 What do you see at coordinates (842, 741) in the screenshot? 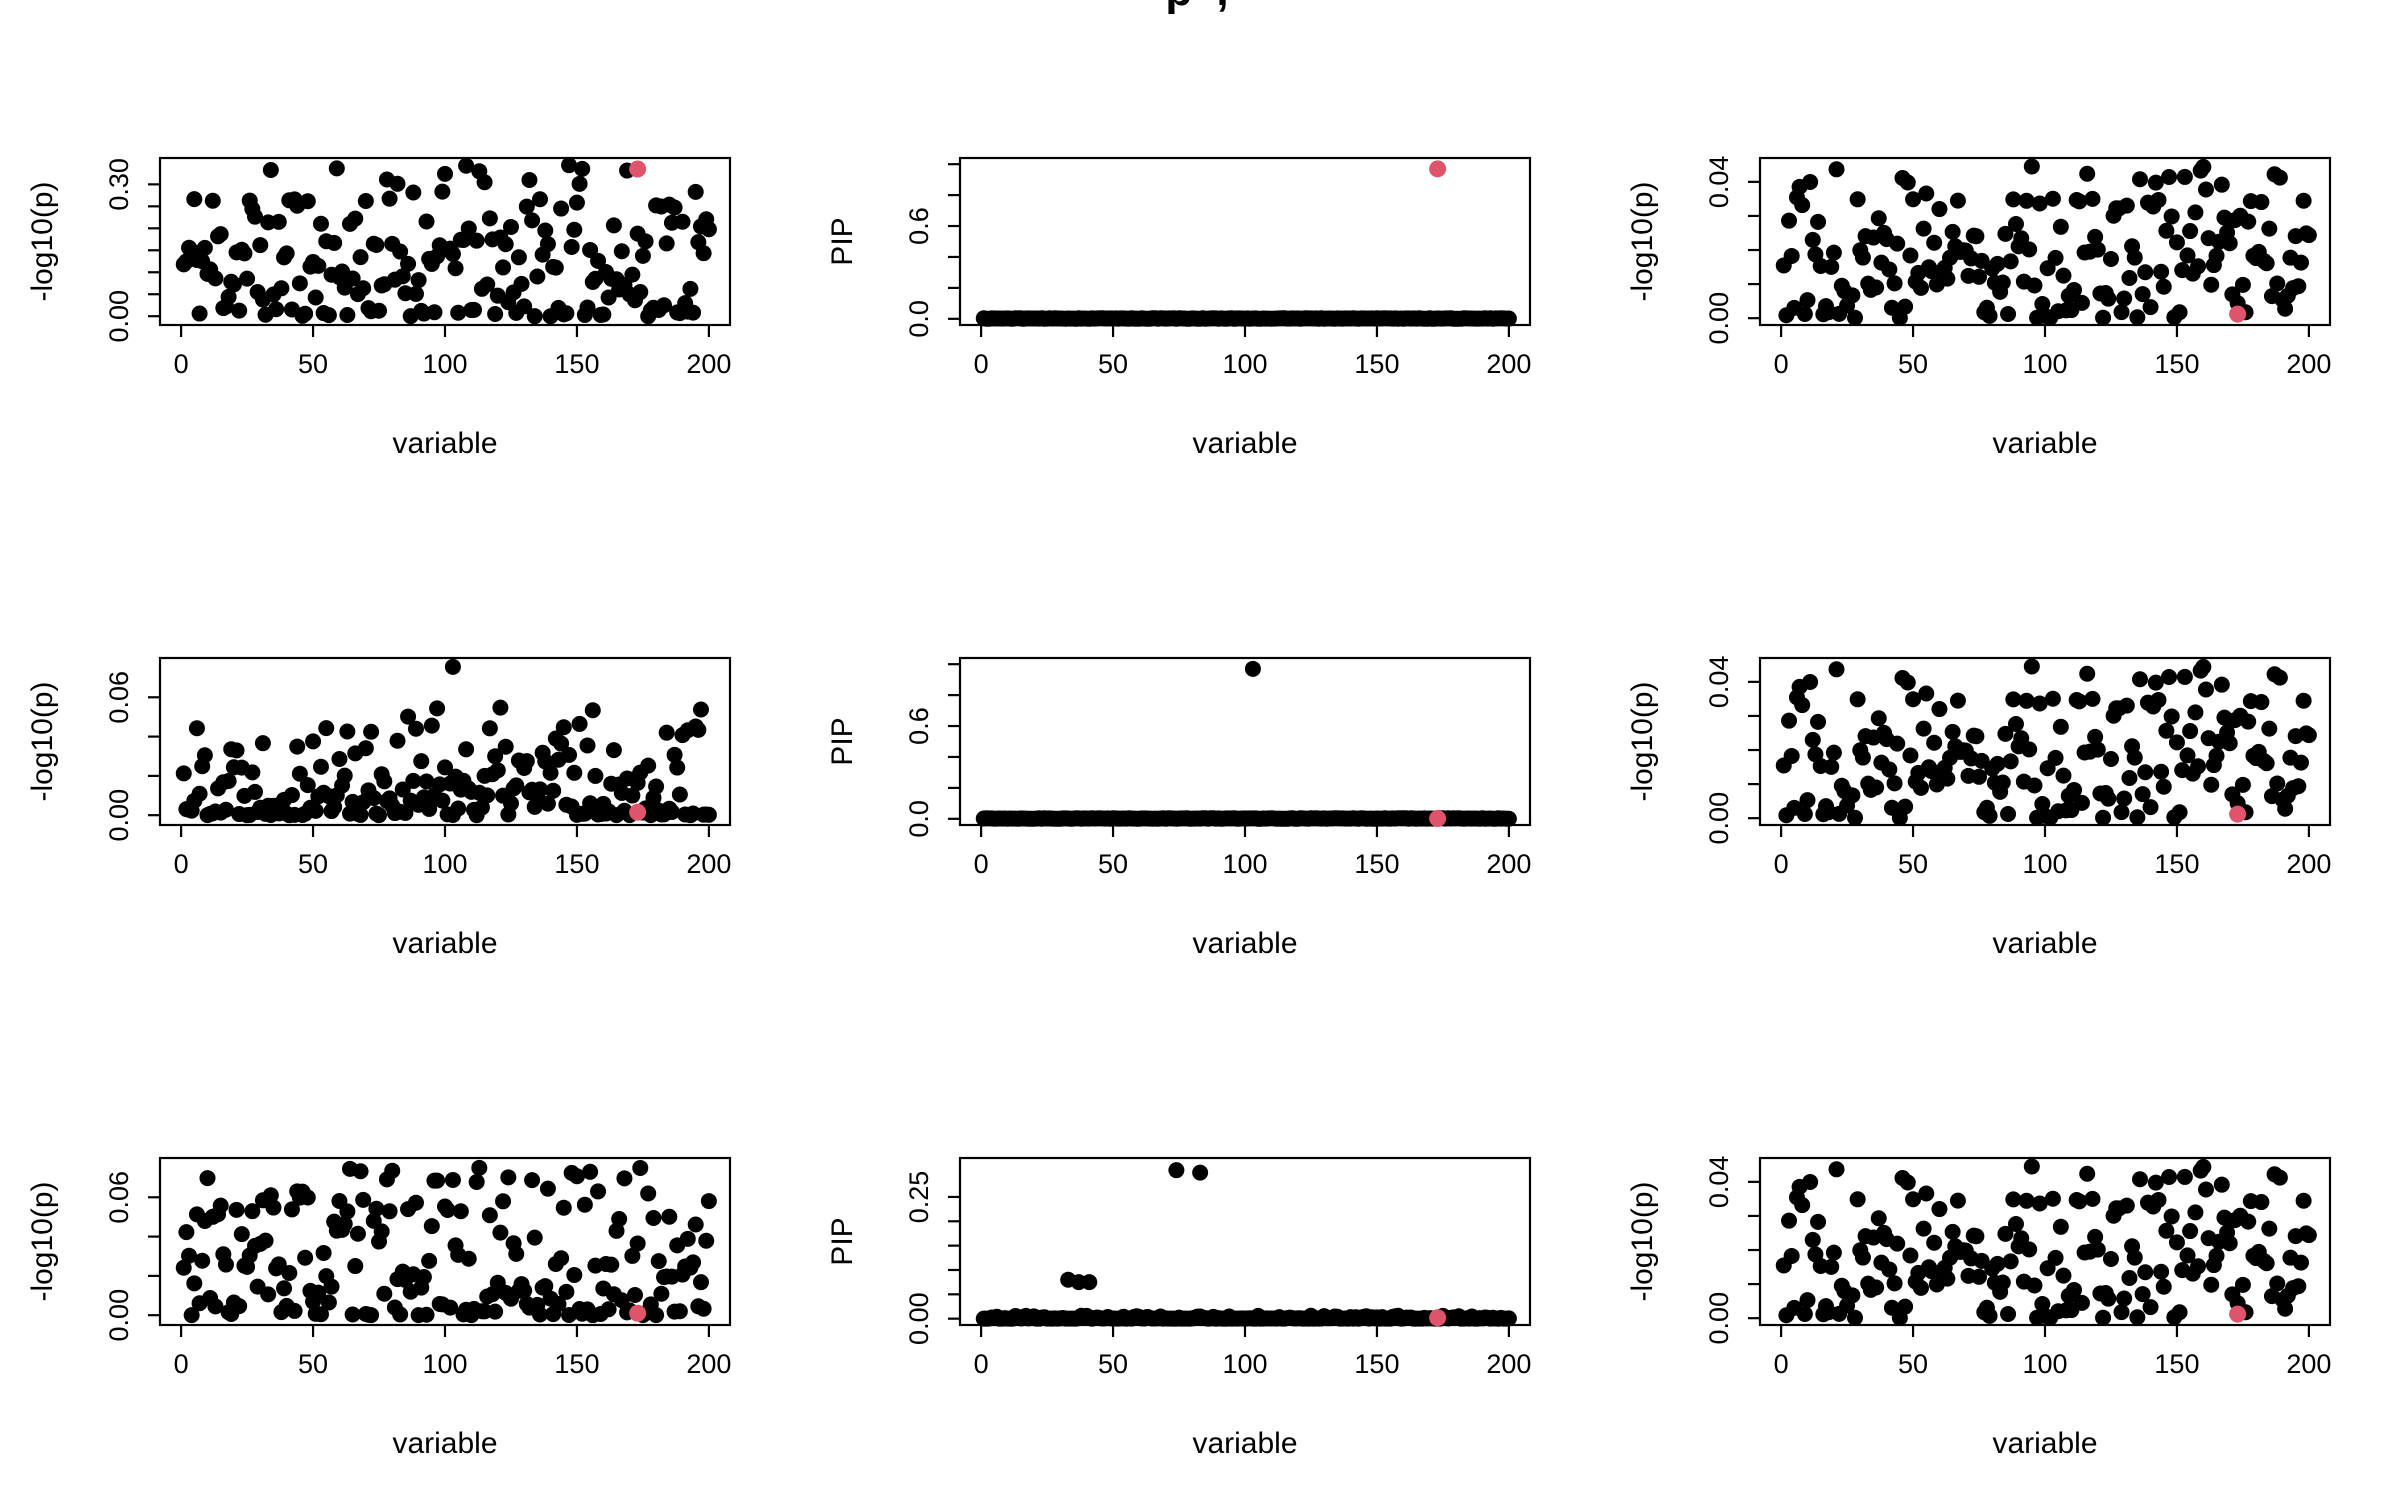
I see `y-axis-title: PIP` at bounding box center [842, 741].